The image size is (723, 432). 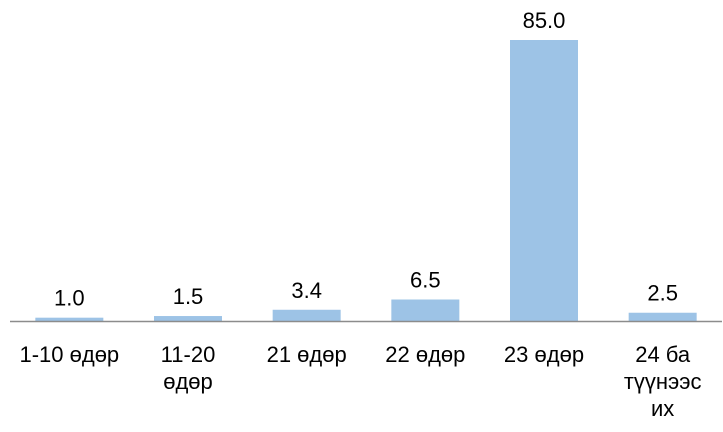 I want to click on category-label-3: 21 өдөр, so click(x=307, y=354).